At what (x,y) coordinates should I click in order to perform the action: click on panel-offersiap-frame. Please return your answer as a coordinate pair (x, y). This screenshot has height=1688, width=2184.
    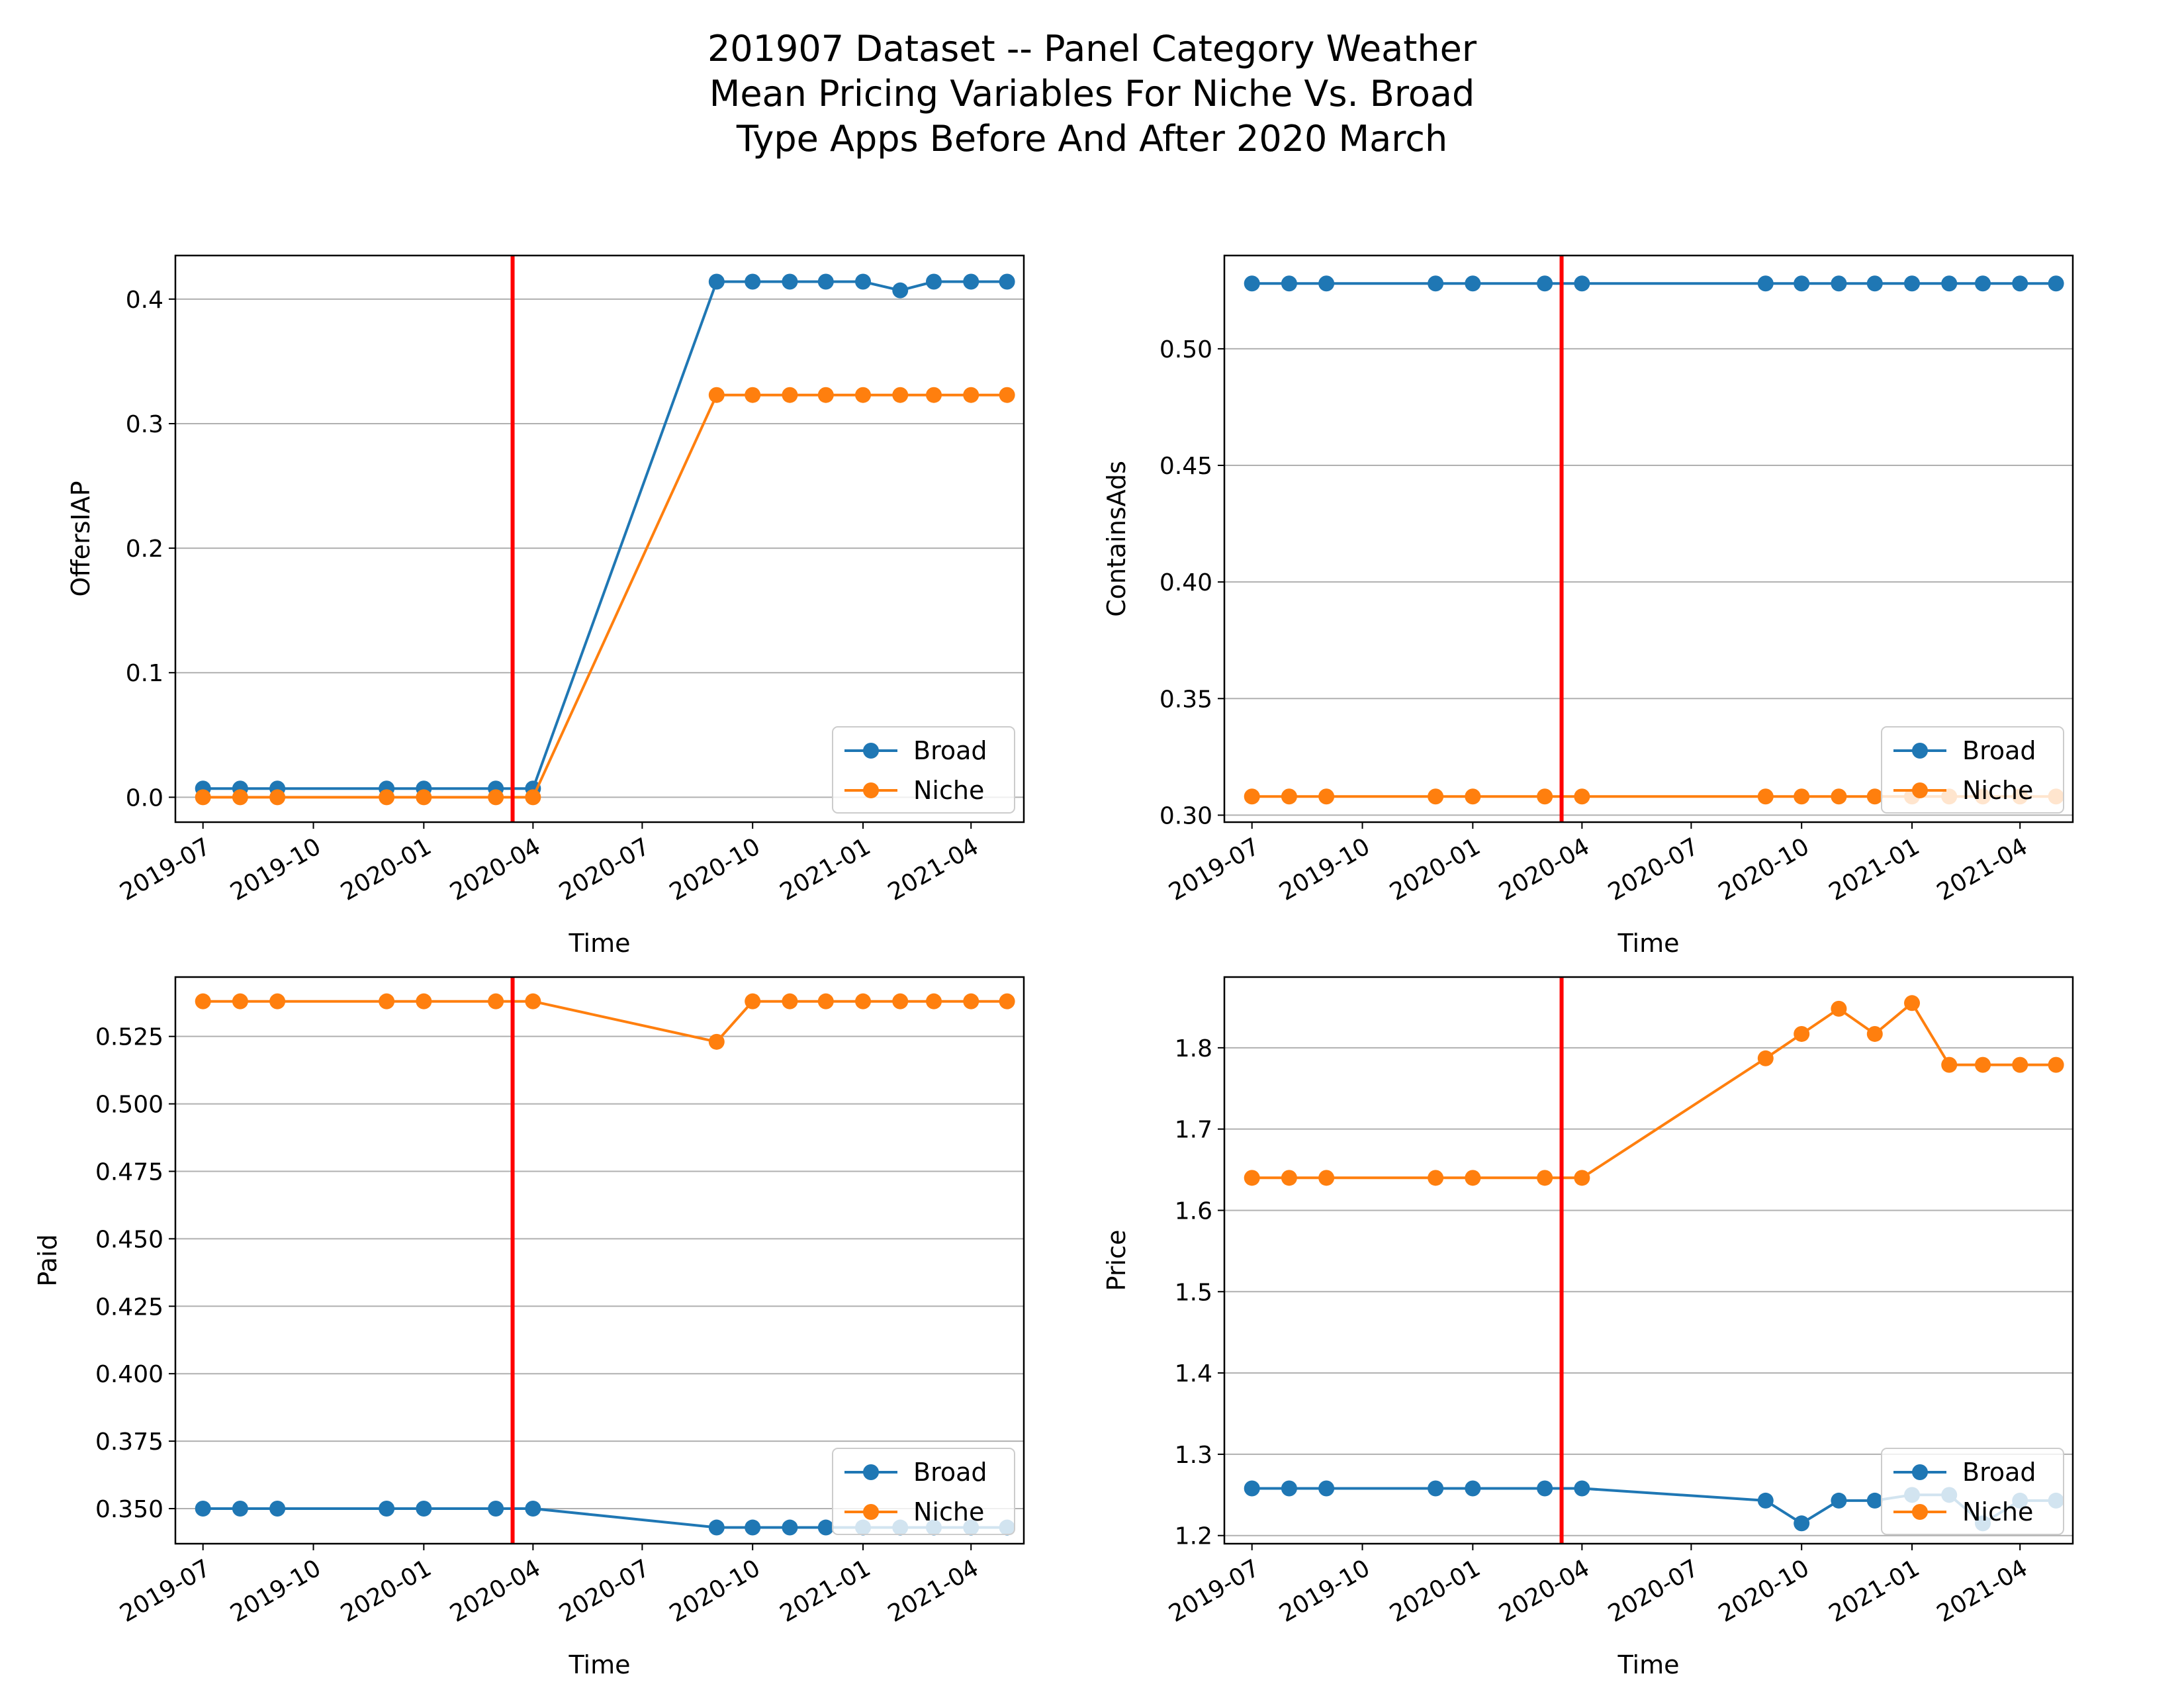
    Looking at the image, I should click on (599, 538).